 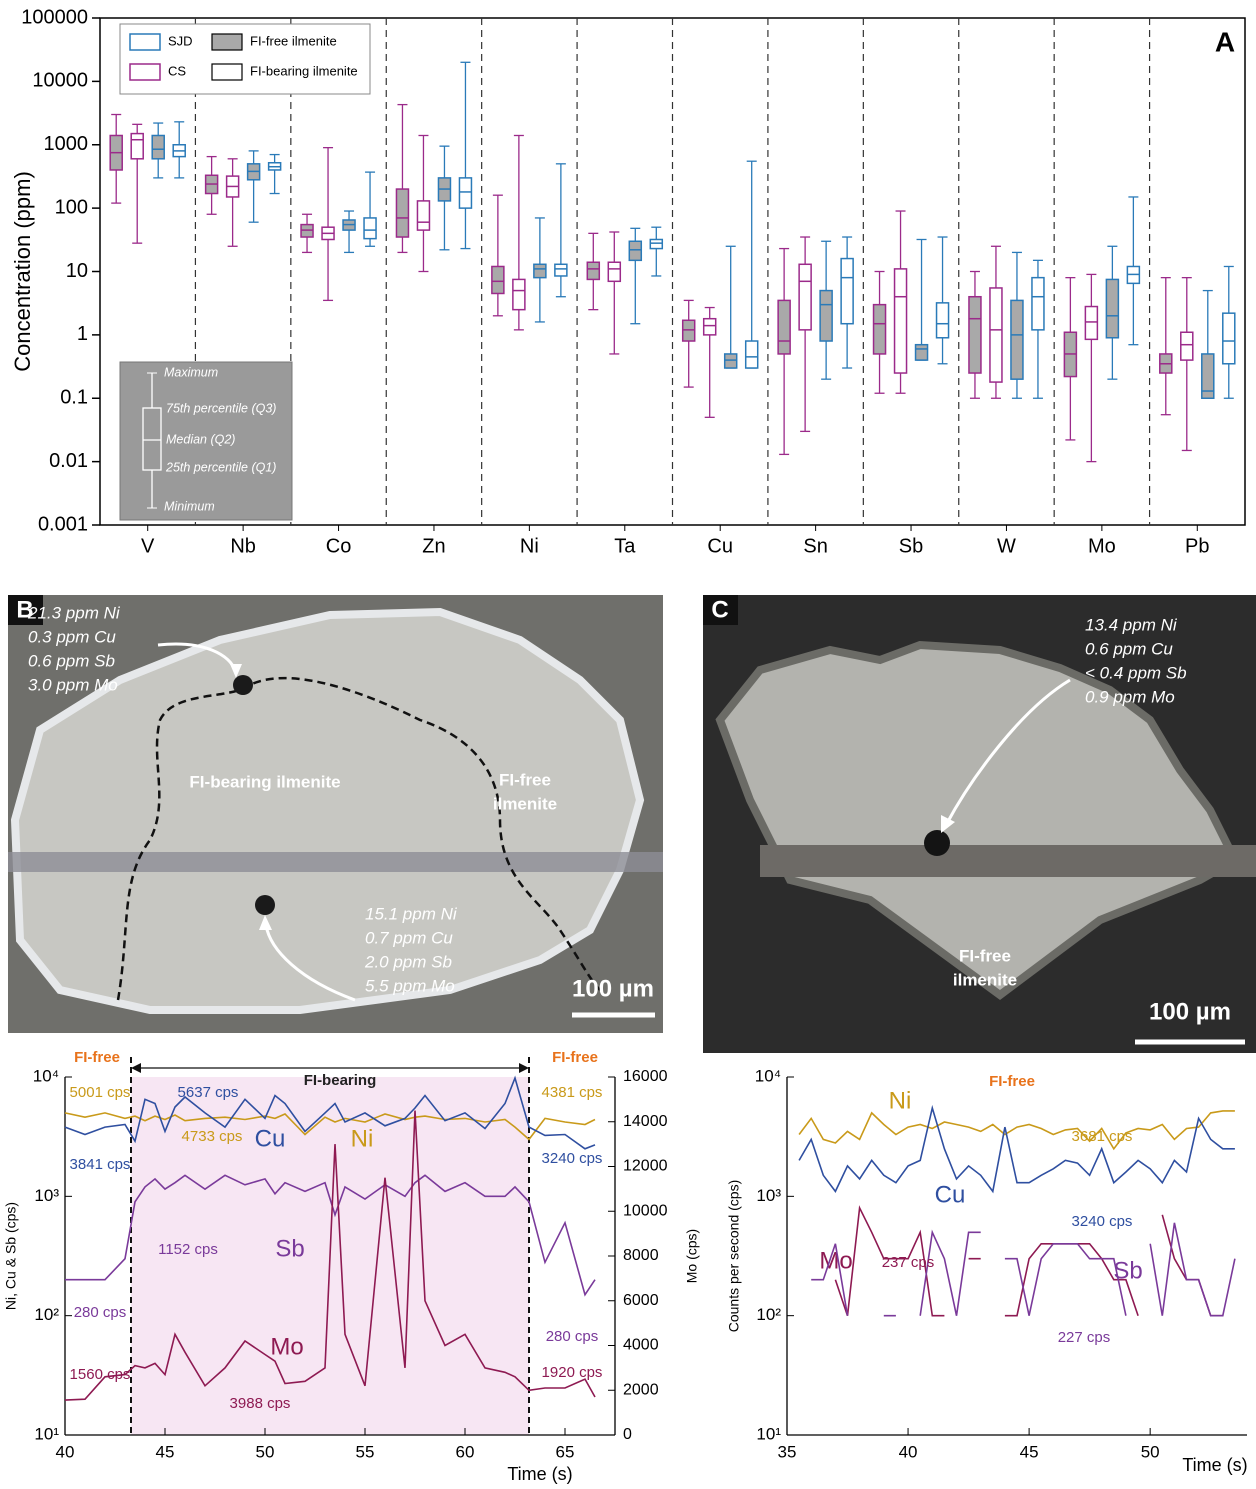 What do you see at coordinates (950, 1194) in the screenshot?
I see `series-label: Cu` at bounding box center [950, 1194].